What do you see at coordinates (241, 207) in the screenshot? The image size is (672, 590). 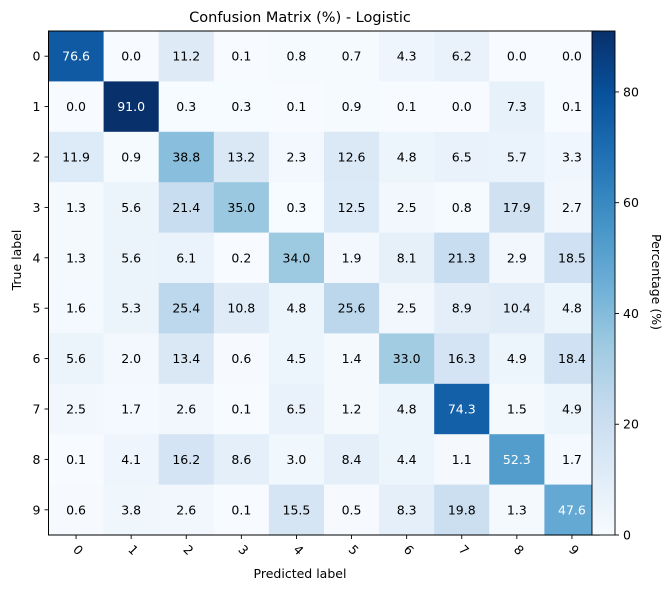 I see `cell-value-label: 35.0` at bounding box center [241, 207].